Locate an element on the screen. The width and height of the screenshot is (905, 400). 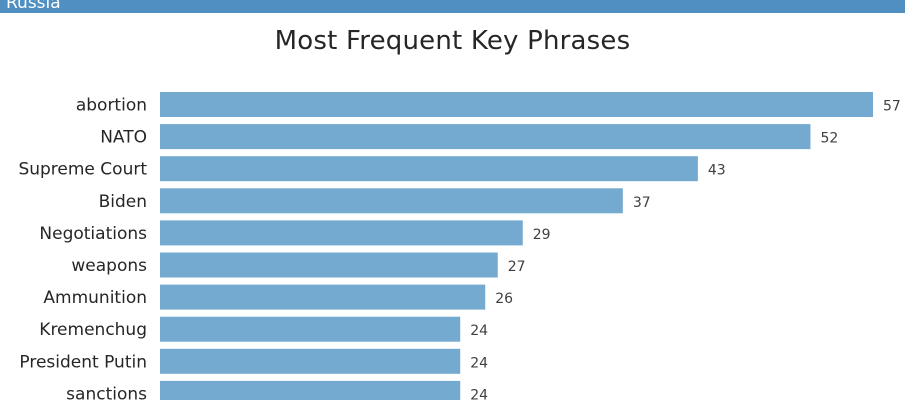
bar-negotiations is located at coordinates (341, 233).